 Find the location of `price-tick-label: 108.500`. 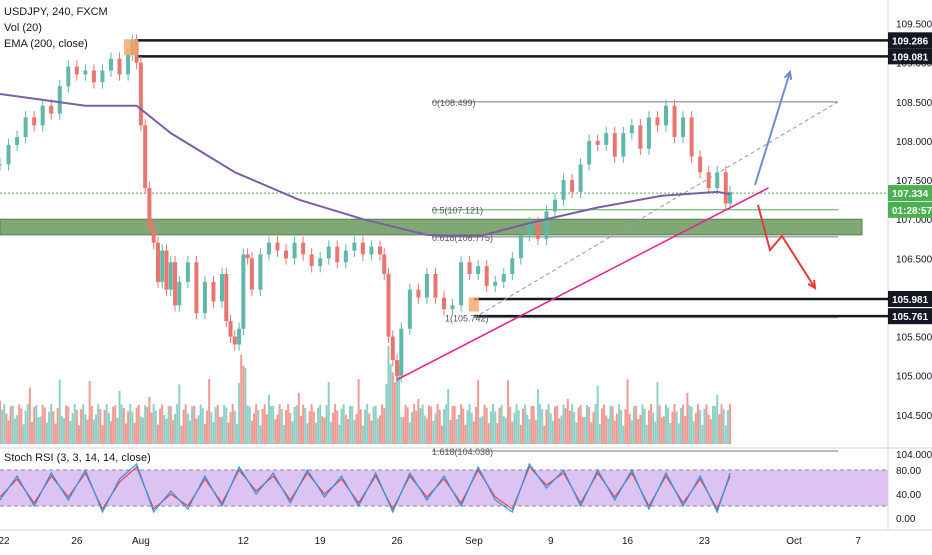

price-tick-label: 108.500 is located at coordinates (914, 103).